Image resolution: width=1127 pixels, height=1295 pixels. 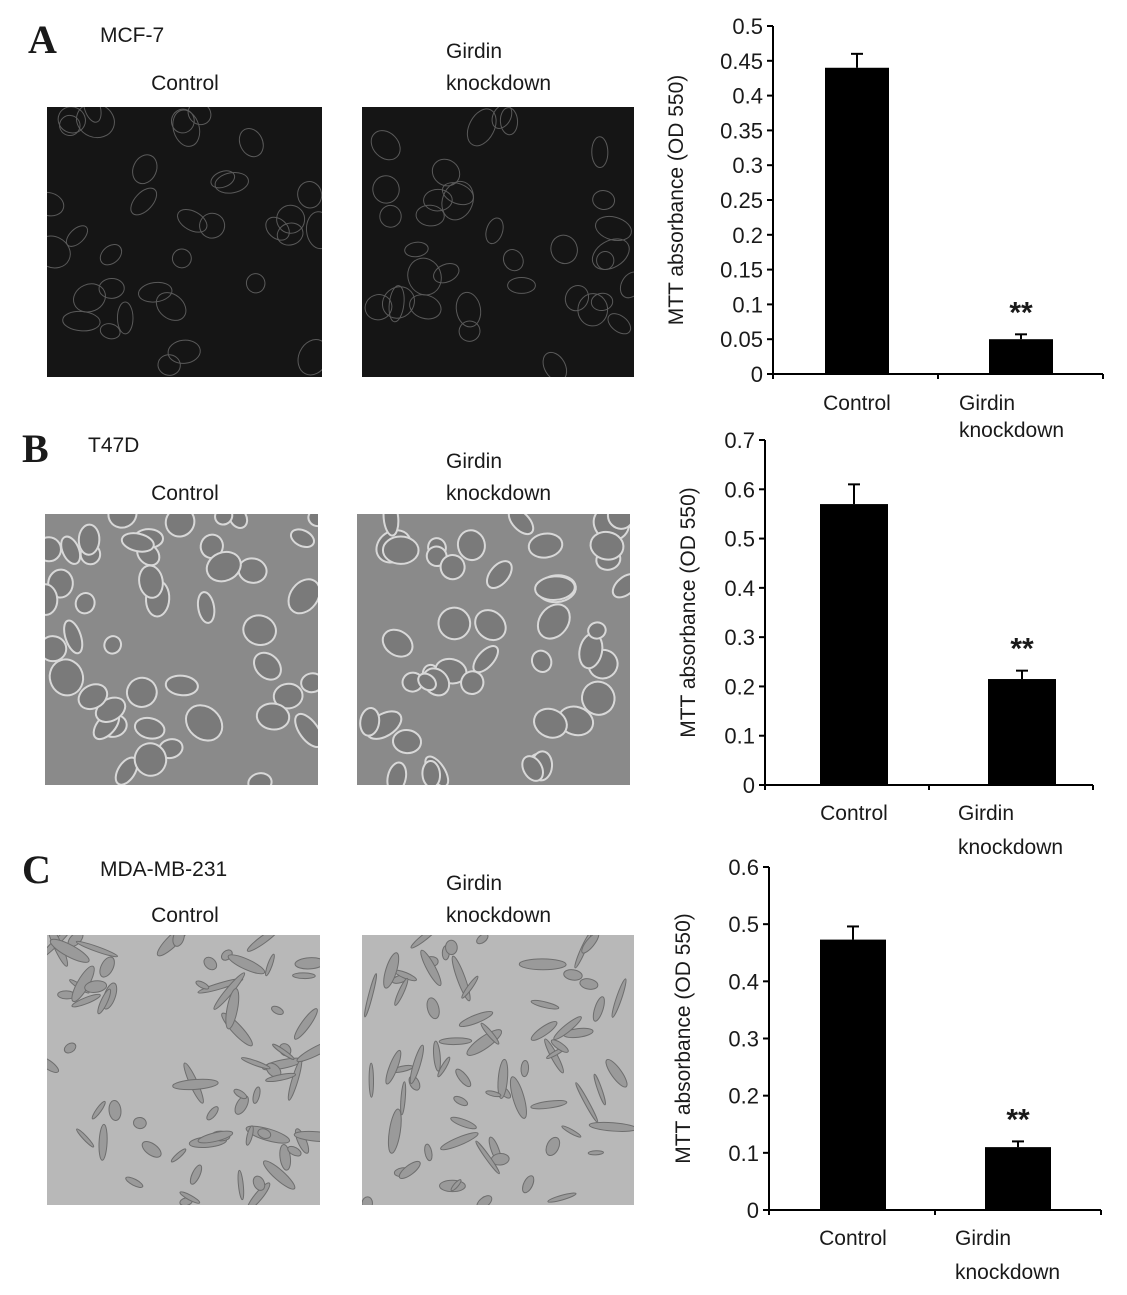 What do you see at coordinates (854, 644) in the screenshot?
I see `bar-control` at bounding box center [854, 644].